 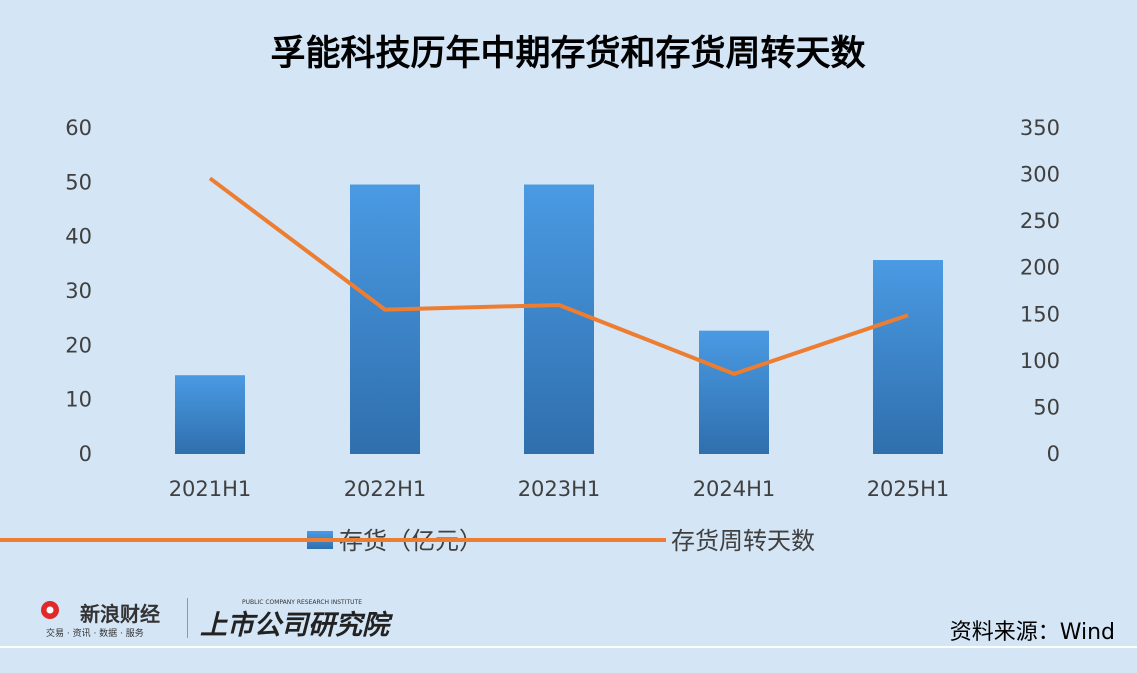 I want to click on right-axis-tick: 150, so click(x=1040, y=314).